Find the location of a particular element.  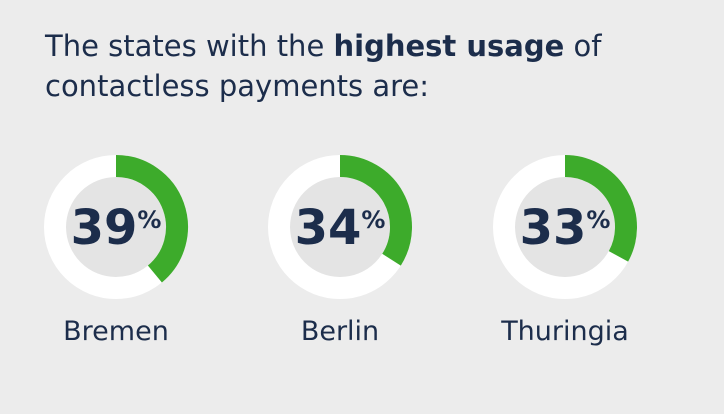

title-part: of contactless payments are: is located at coordinates (323, 66).